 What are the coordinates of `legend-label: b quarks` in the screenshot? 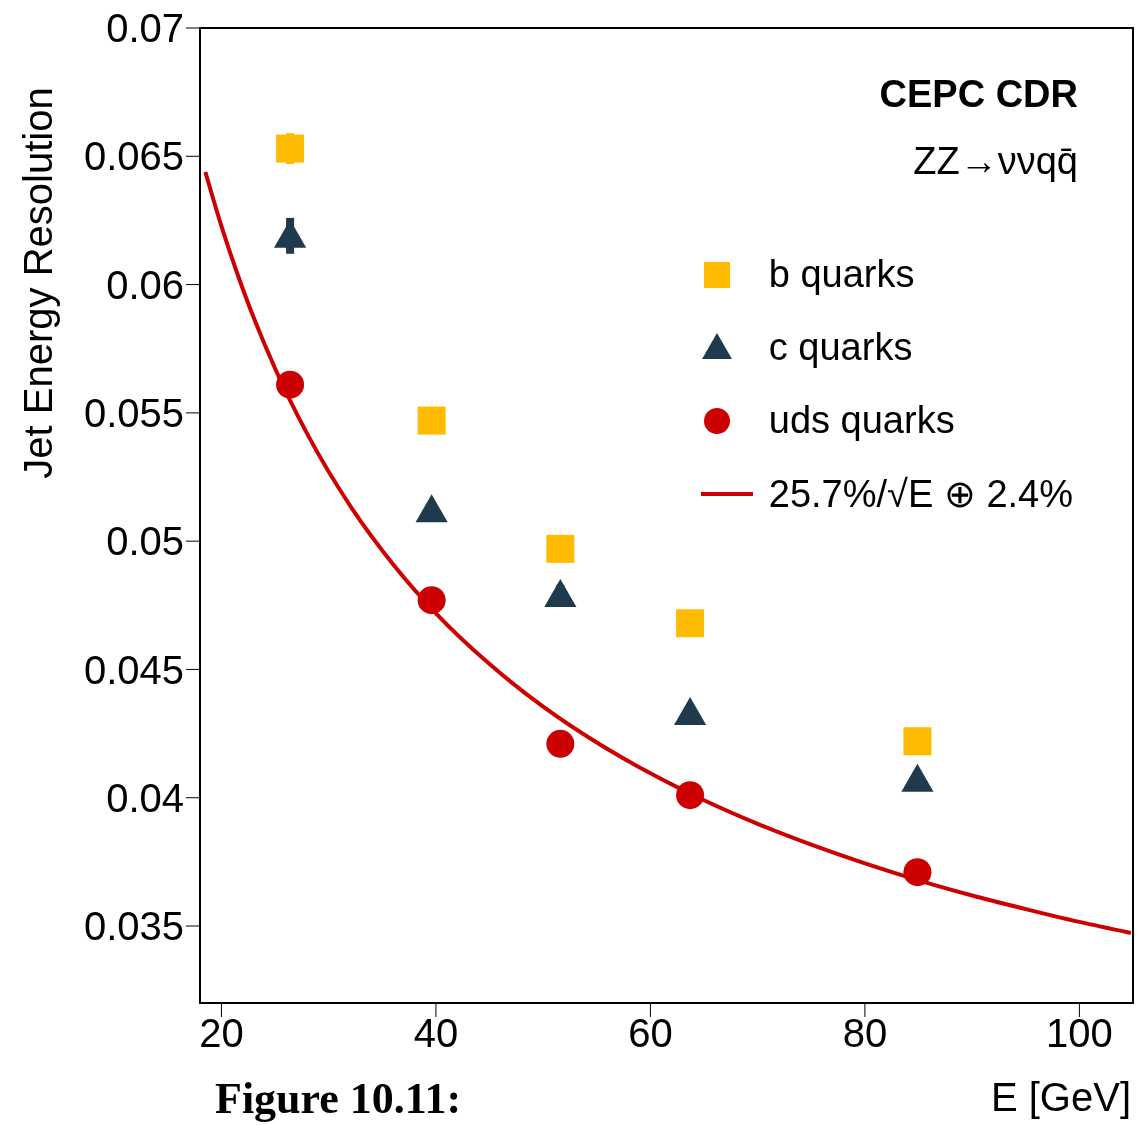 It's located at (841, 274).